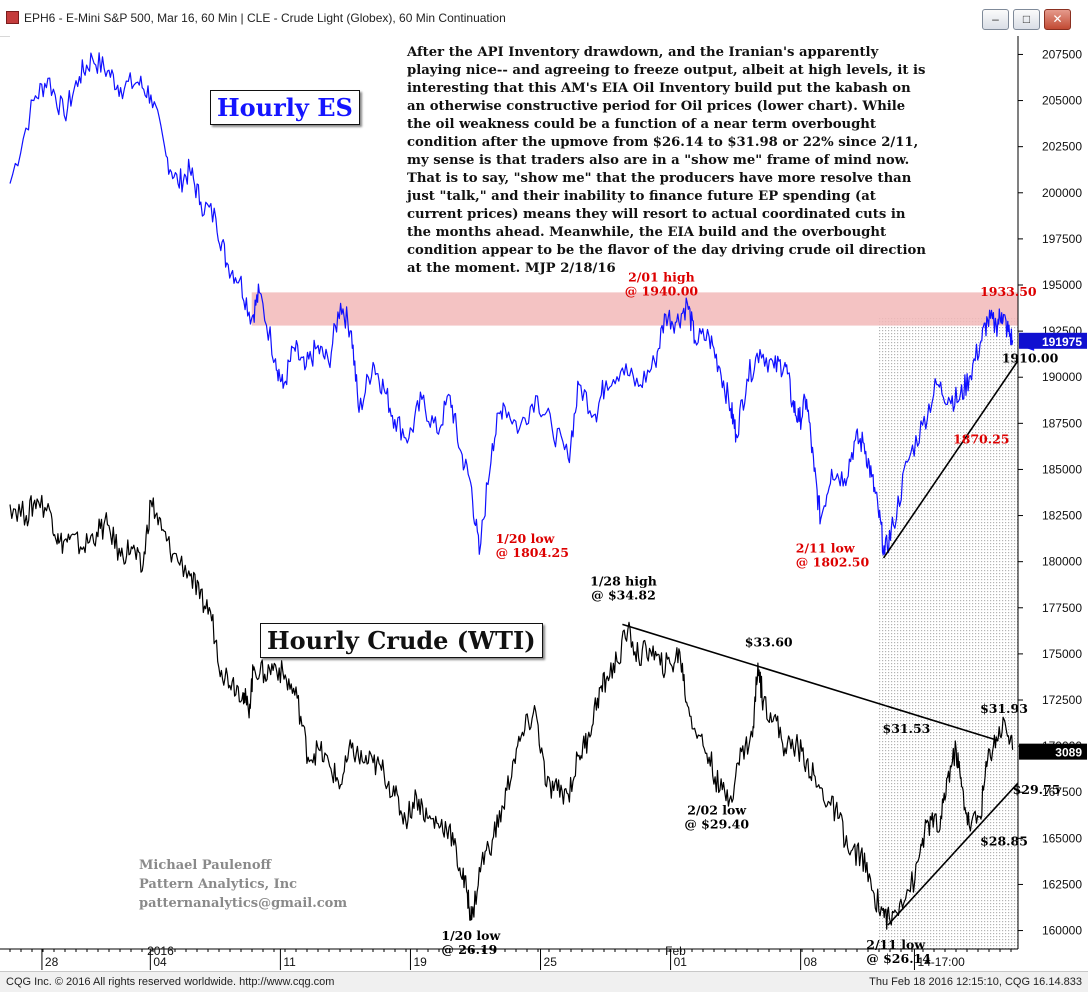 This screenshot has width=1088, height=992. I want to click on es-chart-title: Hourly ES, so click(285, 107).